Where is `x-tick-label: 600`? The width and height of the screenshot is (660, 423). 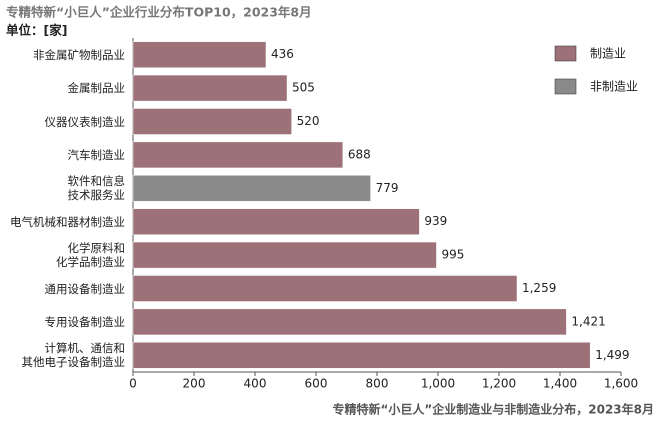 x-tick-label: 600 is located at coordinates (316, 384).